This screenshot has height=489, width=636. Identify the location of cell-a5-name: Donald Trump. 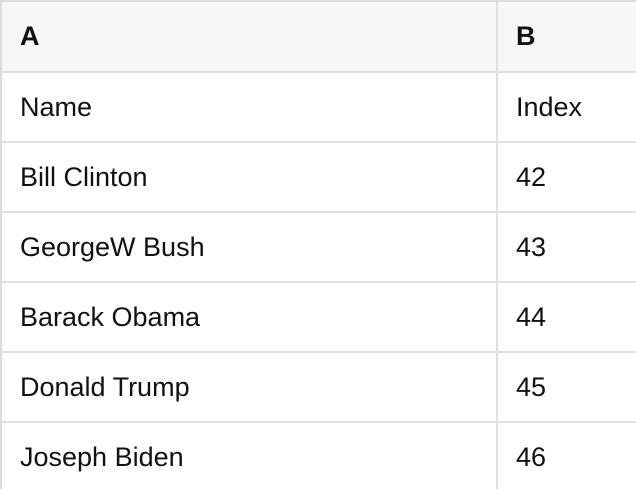
(250, 387).